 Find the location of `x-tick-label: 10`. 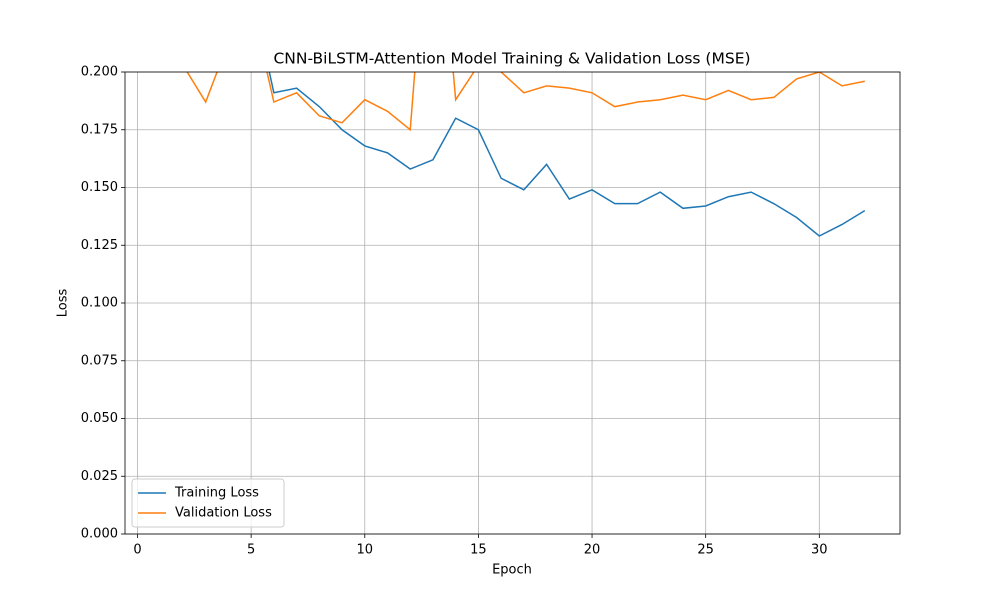

x-tick-label: 10 is located at coordinates (364, 550).